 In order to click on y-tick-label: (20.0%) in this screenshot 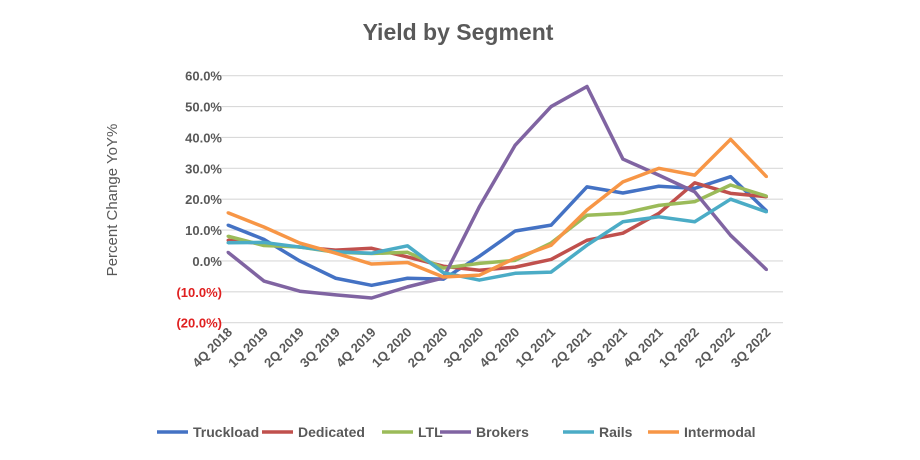, I will do `click(199, 323)`.